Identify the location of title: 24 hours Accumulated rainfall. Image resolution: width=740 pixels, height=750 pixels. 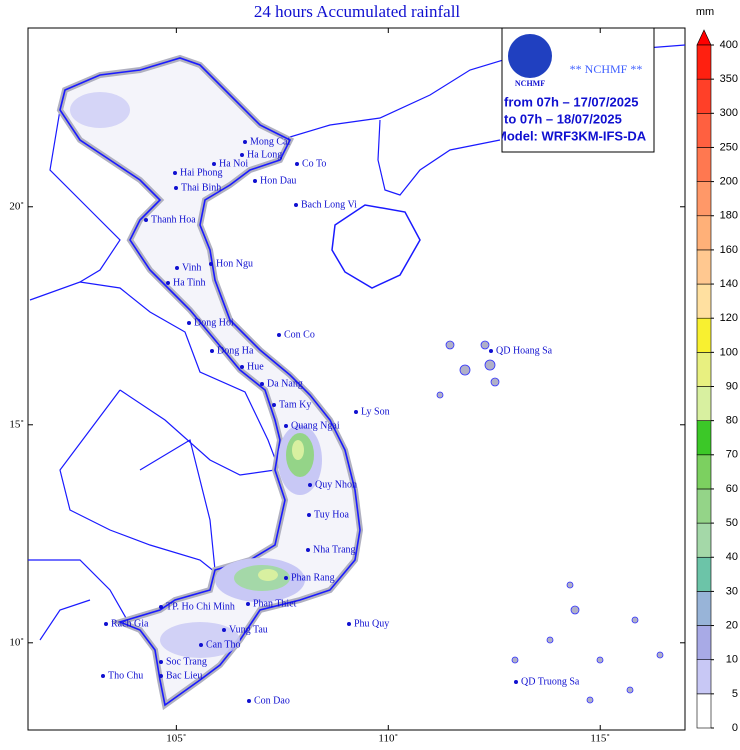
(357, 11).